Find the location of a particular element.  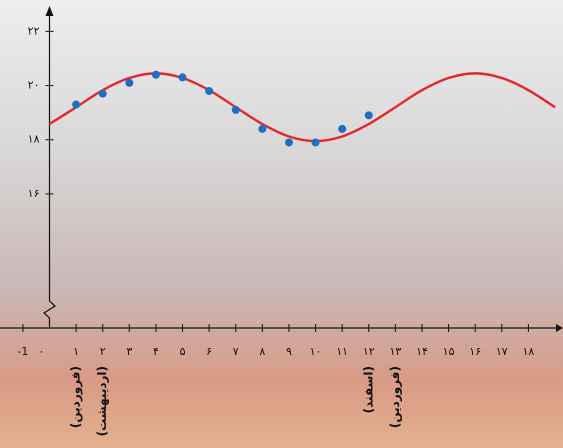

x-tick-label: ۱۵ is located at coordinates (449, 351).